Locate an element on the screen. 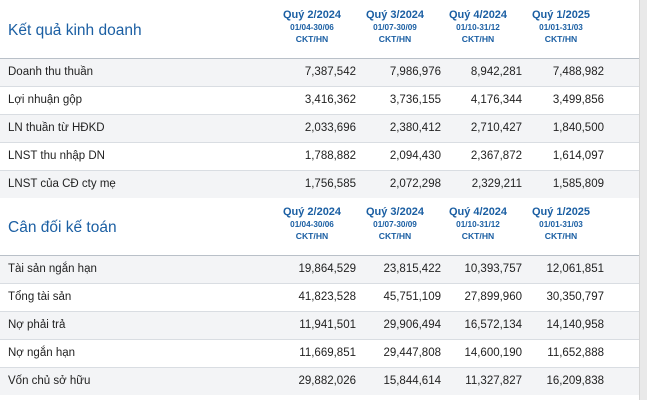  cell-value: 16,572,134 is located at coordinates (493, 325).